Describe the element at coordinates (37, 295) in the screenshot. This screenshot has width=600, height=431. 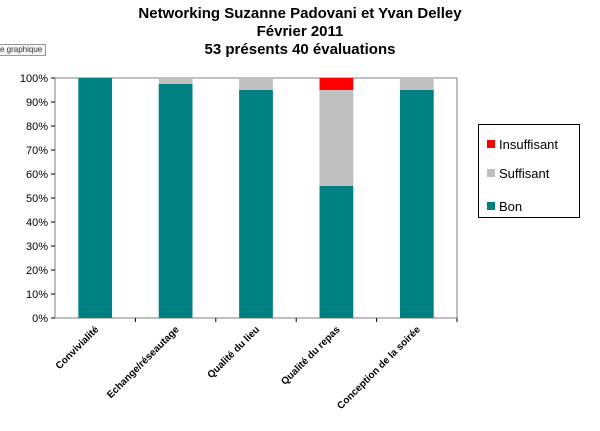
I see `y-tick-label: 10%` at that location.